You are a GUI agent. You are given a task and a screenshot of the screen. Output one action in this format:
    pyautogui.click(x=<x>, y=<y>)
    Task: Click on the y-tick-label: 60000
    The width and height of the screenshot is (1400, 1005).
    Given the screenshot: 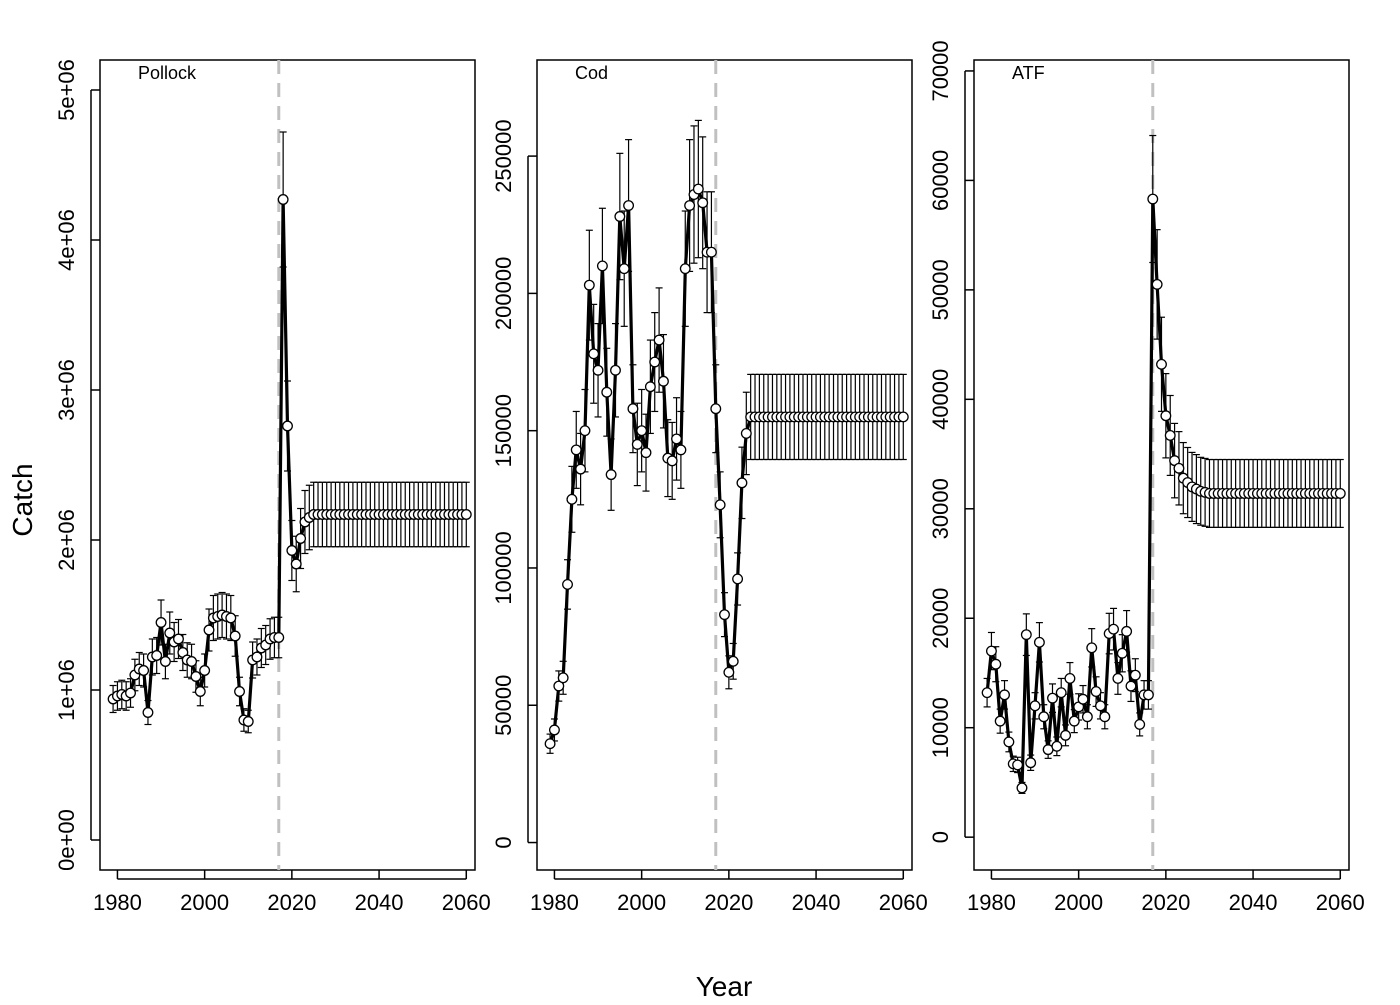 What is the action you would take?
    pyautogui.click(x=940, y=180)
    